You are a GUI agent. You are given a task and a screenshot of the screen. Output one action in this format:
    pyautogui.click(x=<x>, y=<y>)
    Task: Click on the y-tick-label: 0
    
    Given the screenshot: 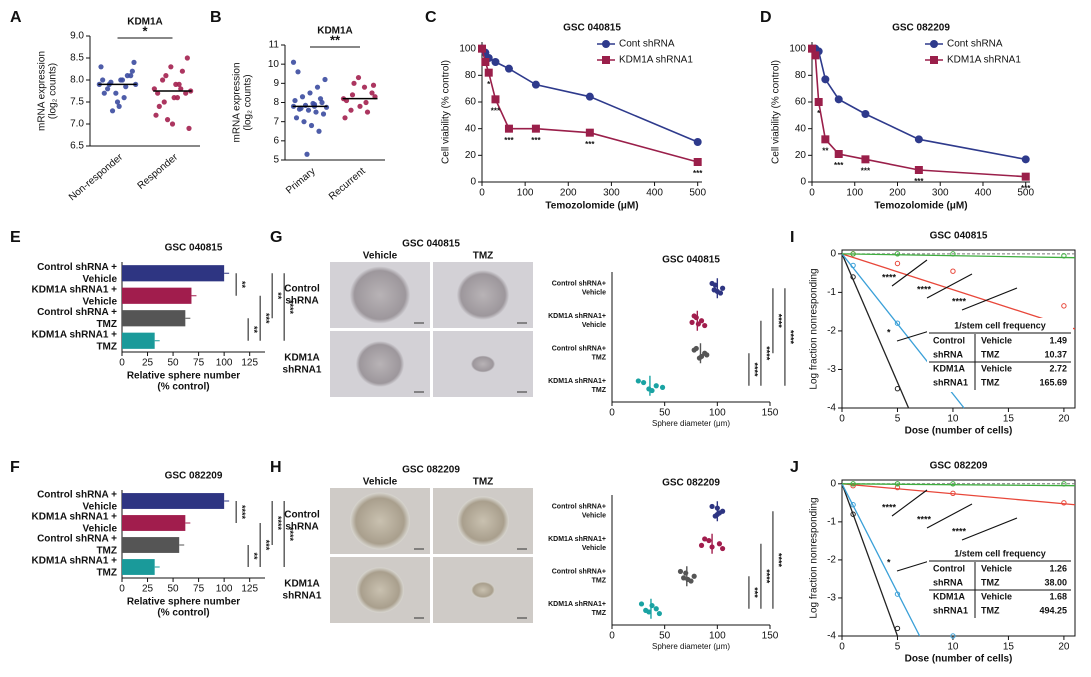 What is the action you would take?
    pyautogui.click(x=833, y=253)
    